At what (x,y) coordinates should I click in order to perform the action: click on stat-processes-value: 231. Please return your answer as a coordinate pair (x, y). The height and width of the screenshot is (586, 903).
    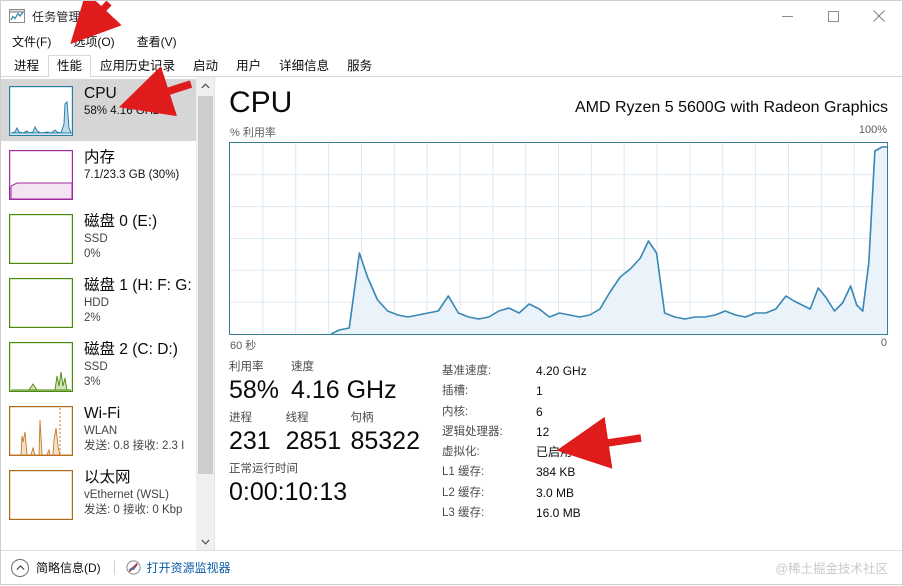
    Looking at the image, I should click on (250, 441).